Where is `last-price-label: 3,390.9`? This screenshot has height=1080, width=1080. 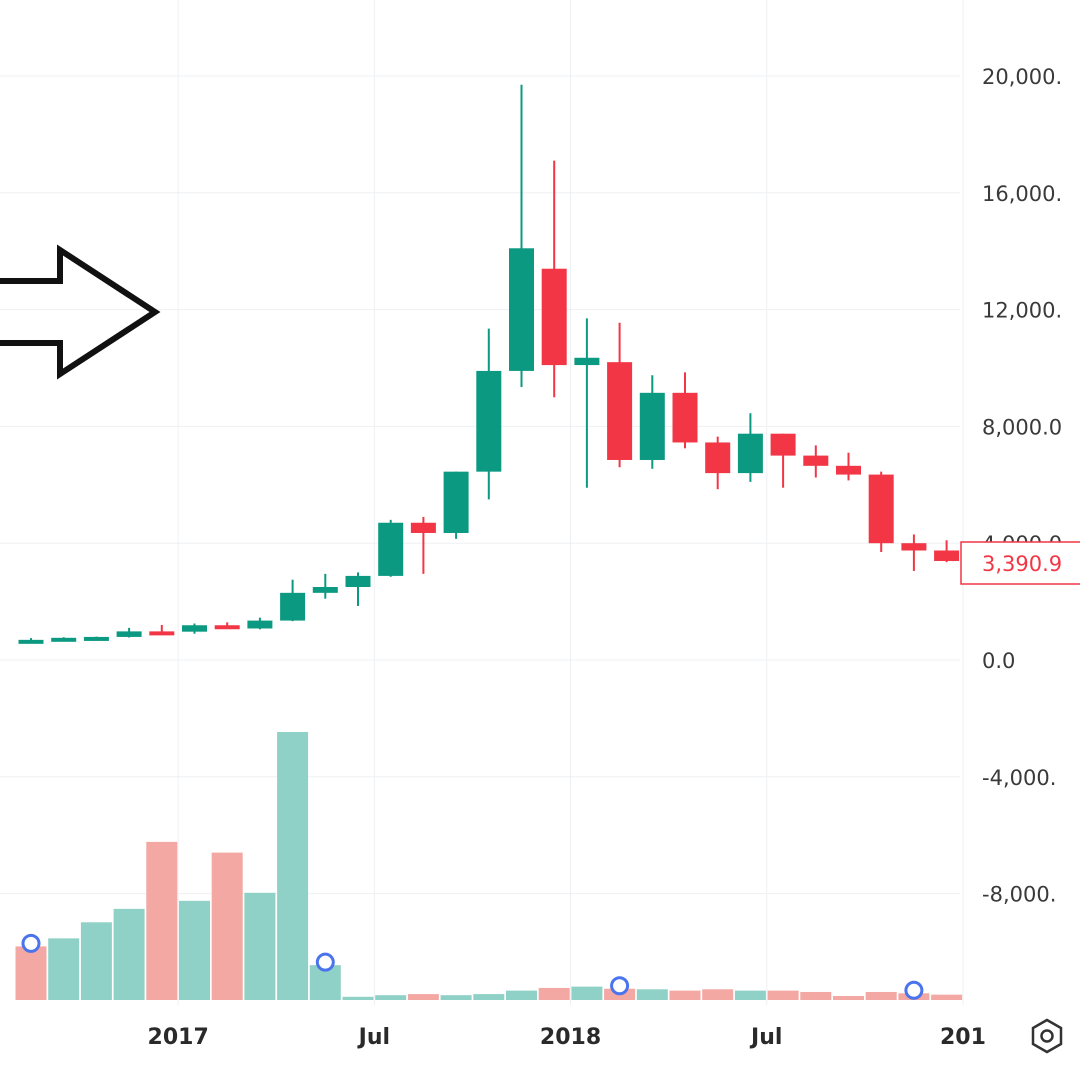 last-price-label: 3,390.9 is located at coordinates (1020, 563).